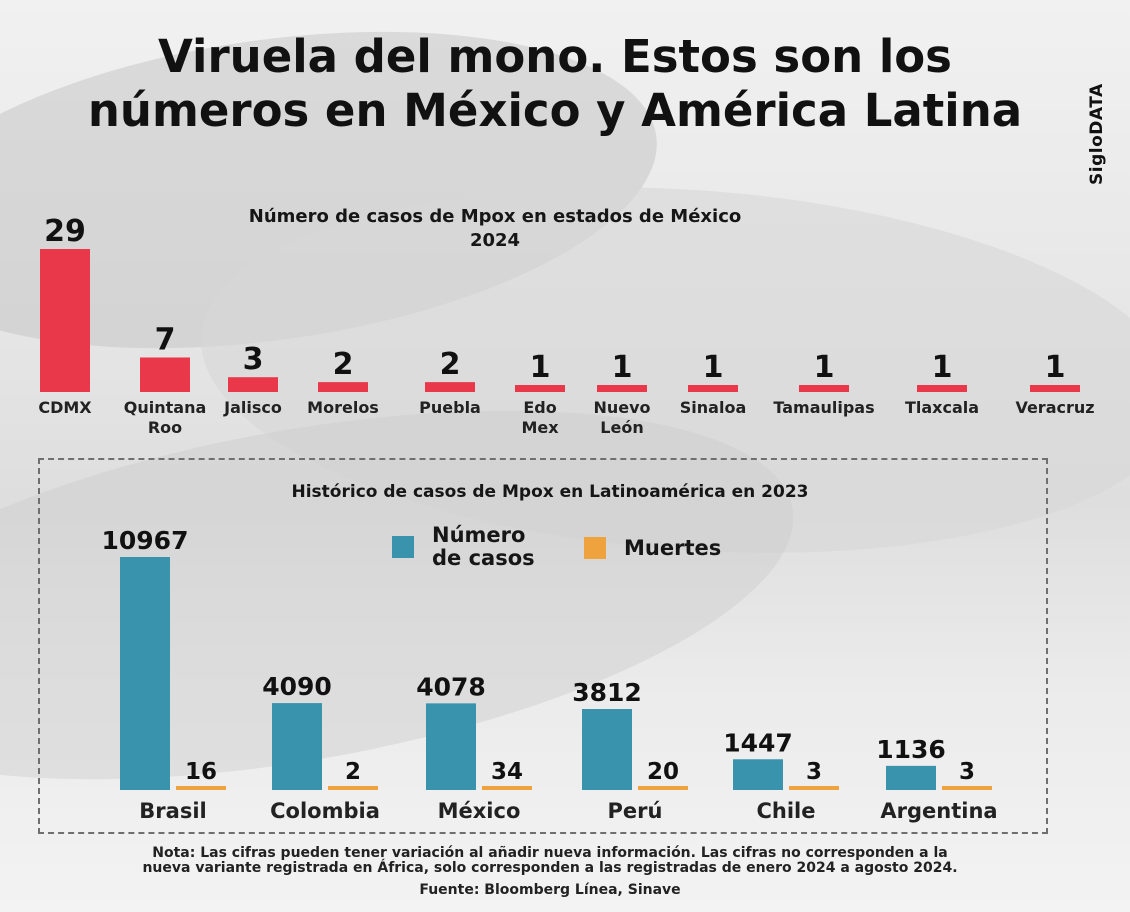  What do you see at coordinates (758, 742) in the screenshot?
I see `value-label-casos-chile: 1447` at bounding box center [758, 742].